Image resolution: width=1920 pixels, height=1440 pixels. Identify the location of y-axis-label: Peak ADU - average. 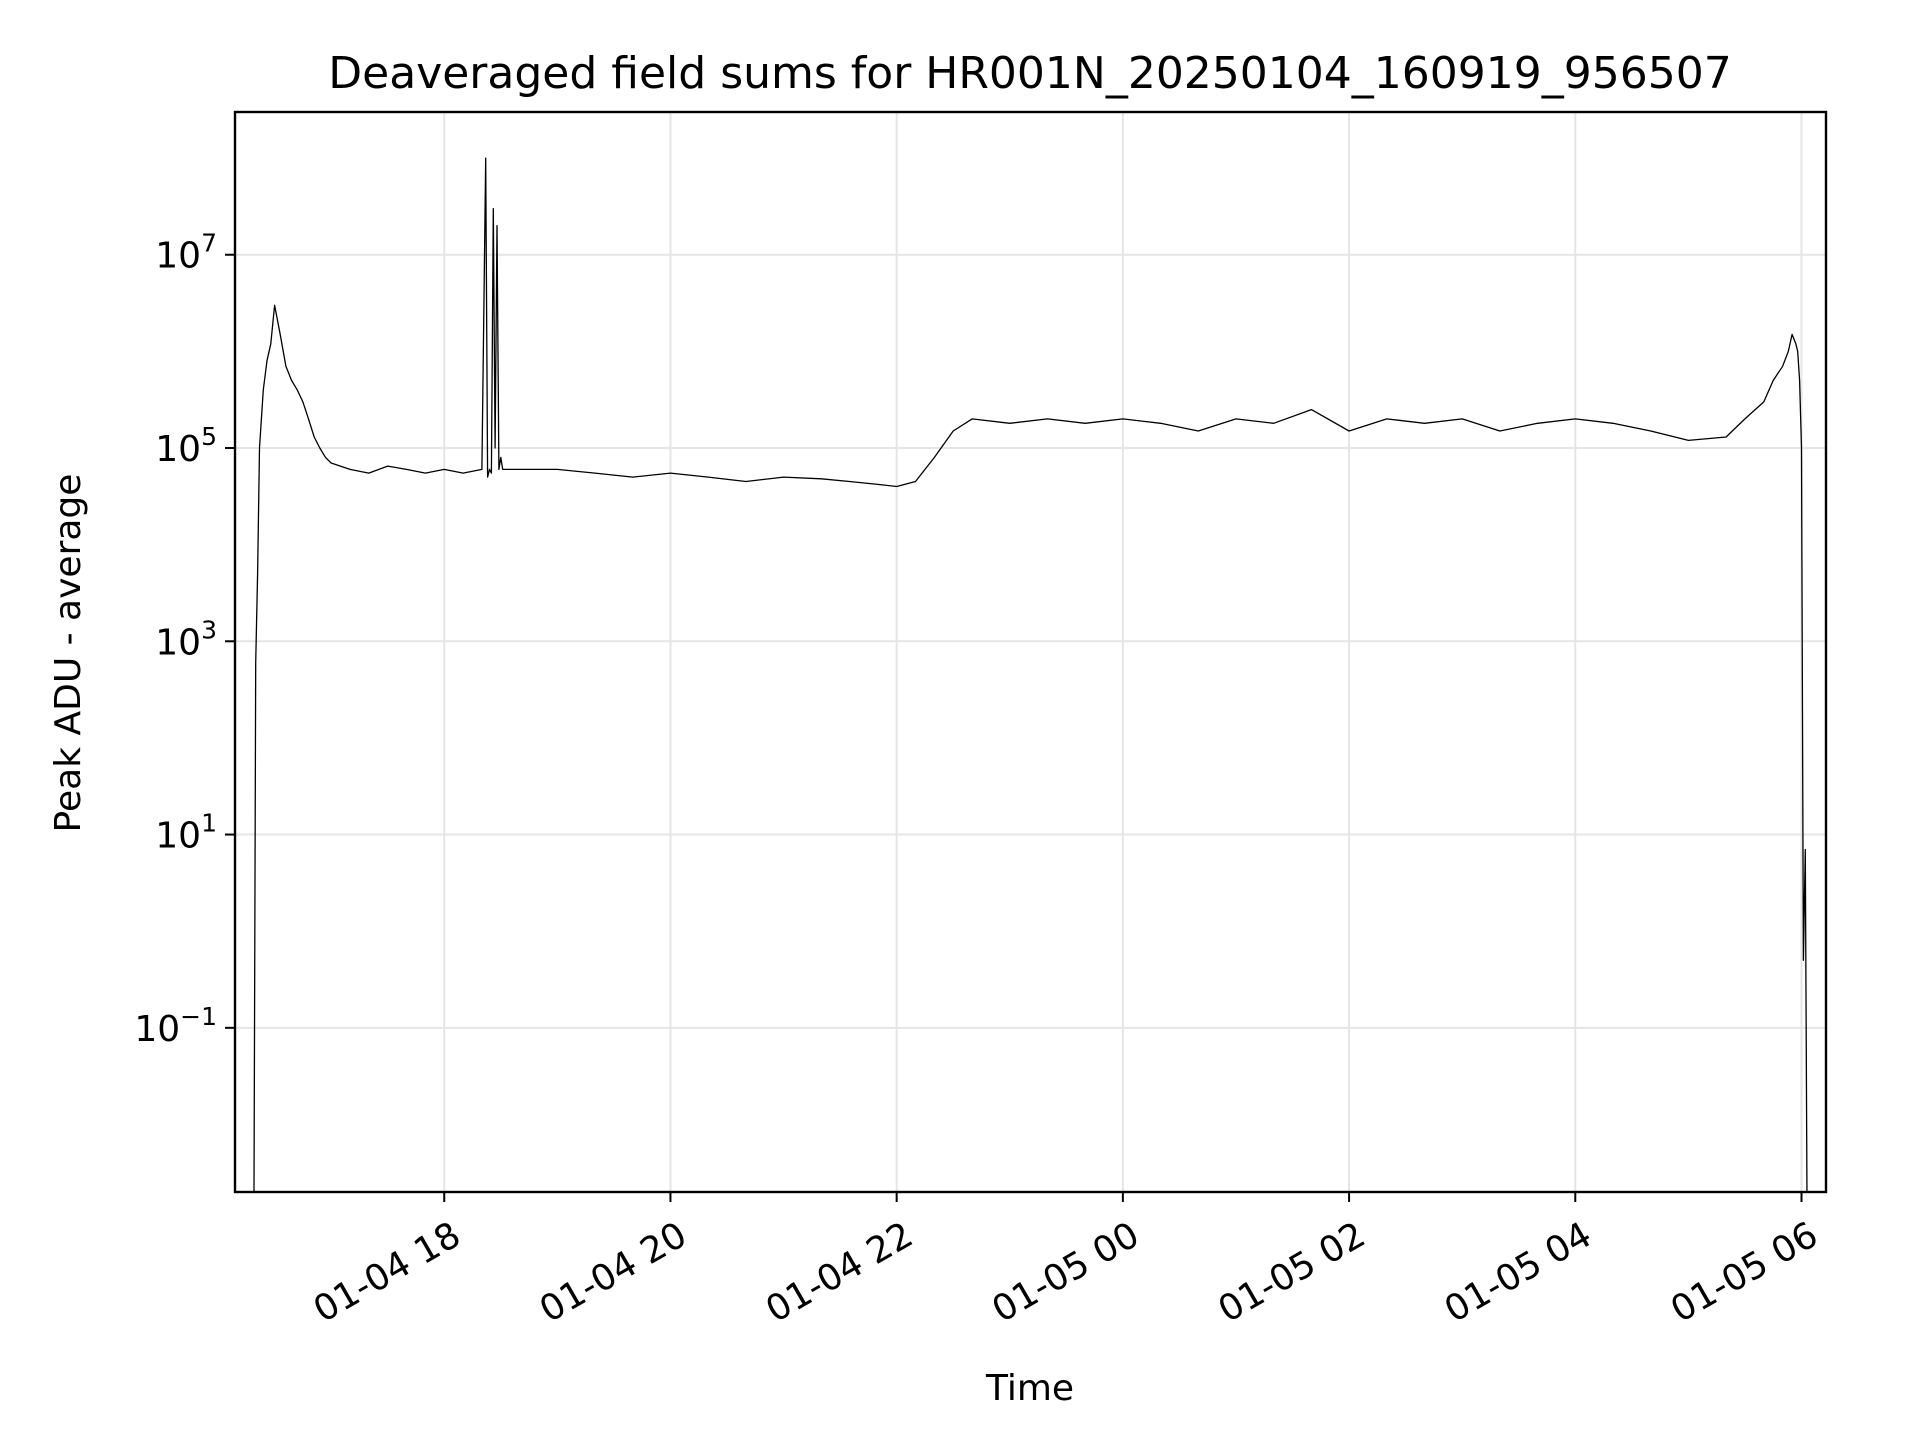
(68, 653).